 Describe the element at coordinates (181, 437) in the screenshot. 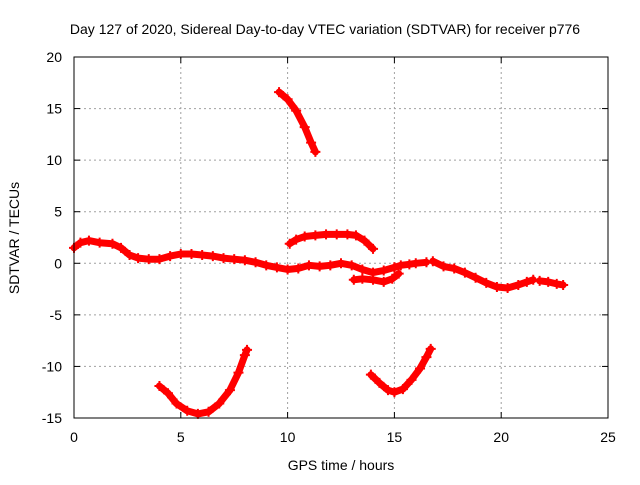

I see `x-tick-label: 5` at that location.